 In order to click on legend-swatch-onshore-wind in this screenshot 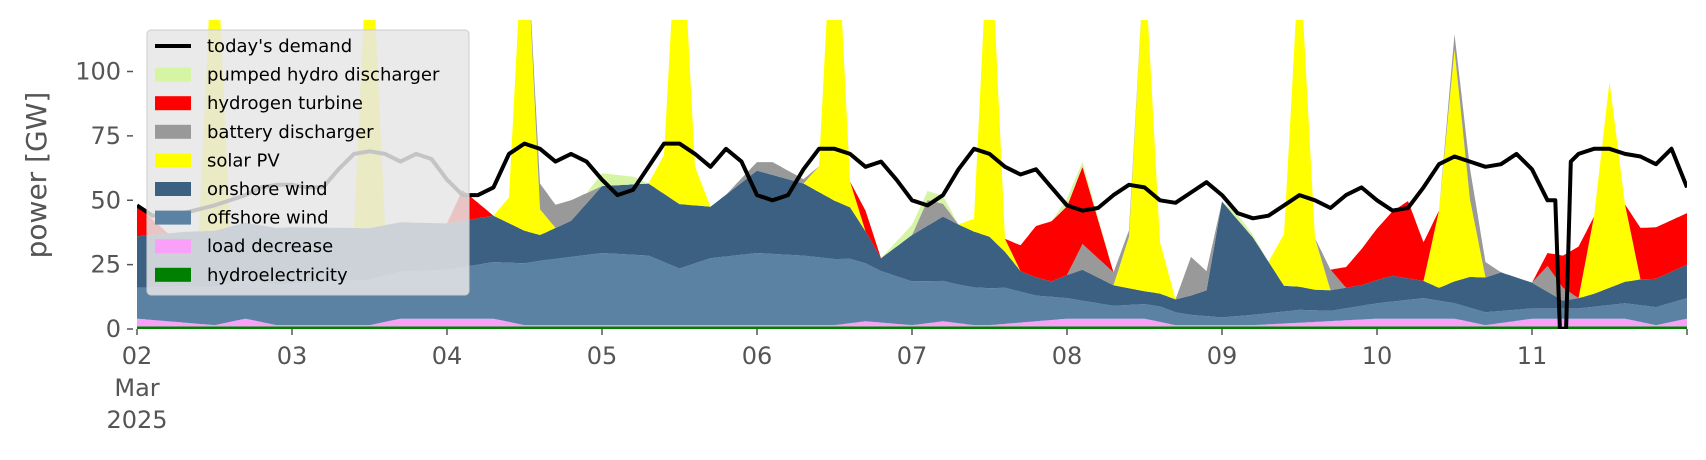, I will do `click(173, 189)`.